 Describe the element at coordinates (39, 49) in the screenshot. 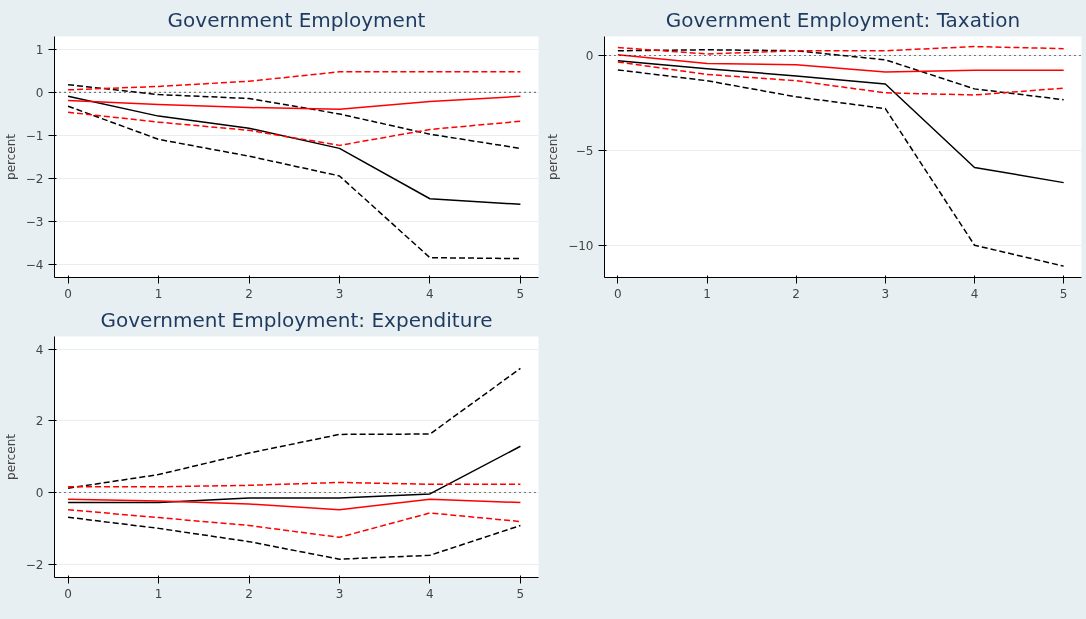

I see `y-tick-label: 1` at that location.